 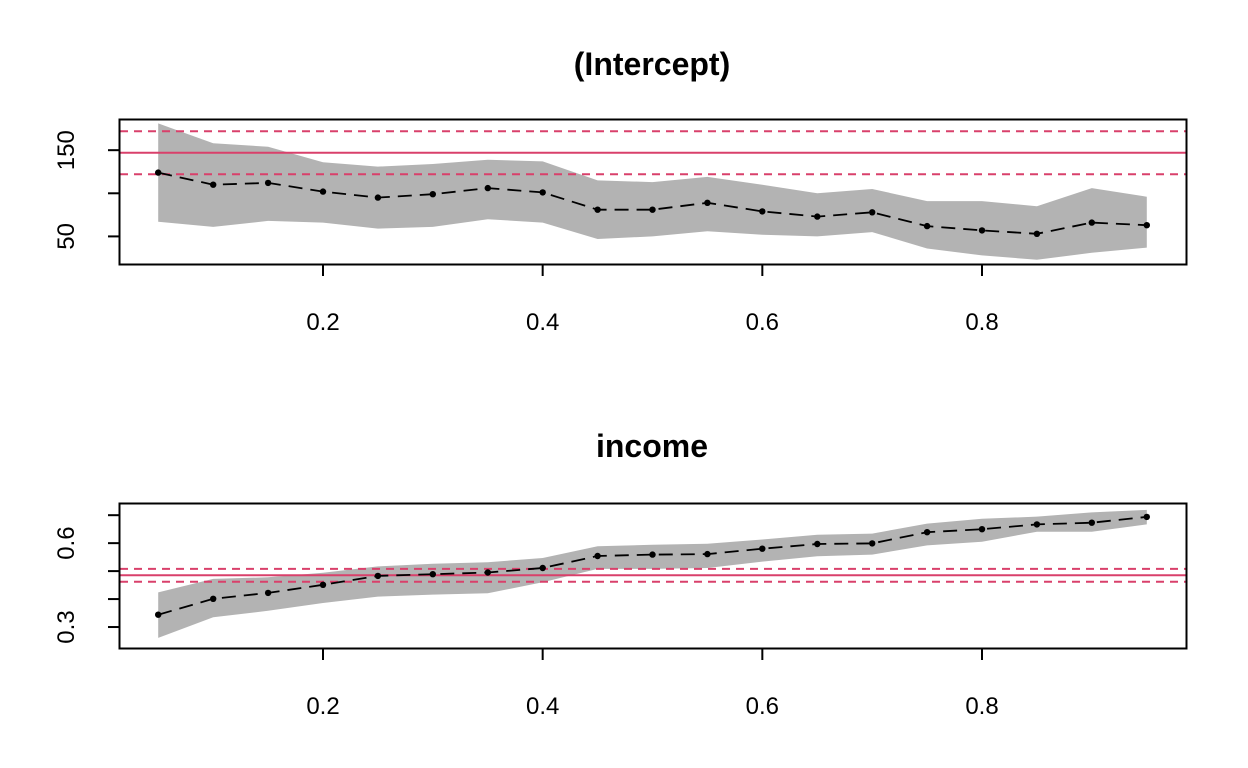 What do you see at coordinates (66, 150) in the screenshot?
I see `y-tick-label: 150` at bounding box center [66, 150].